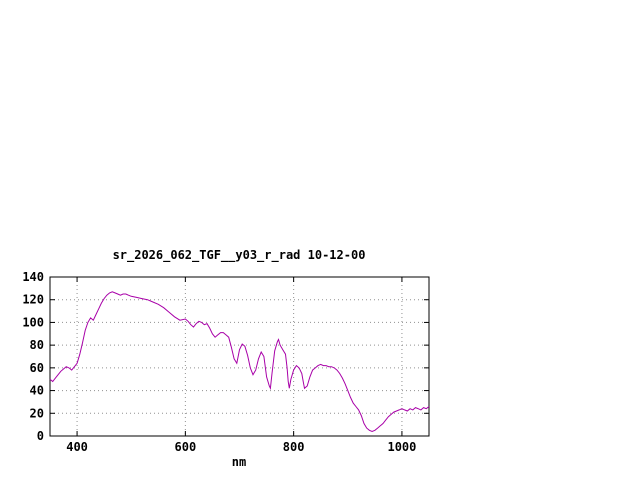 This screenshot has height=480, width=640. I want to click on x-axis-label: nm, so click(239, 462).